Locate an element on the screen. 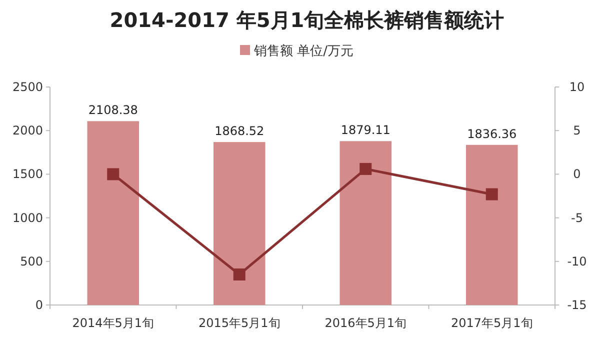  legend-label: 销售额 单位/万元 is located at coordinates (303, 51).